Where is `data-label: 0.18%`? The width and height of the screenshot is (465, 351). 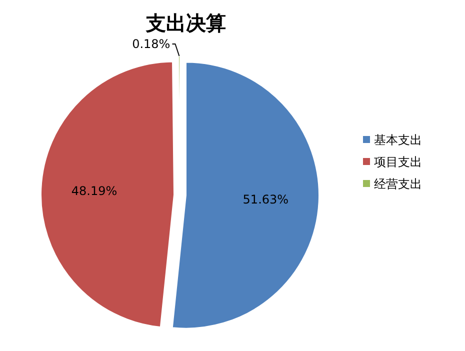
data-label: 0.18% is located at coordinates (151, 44).